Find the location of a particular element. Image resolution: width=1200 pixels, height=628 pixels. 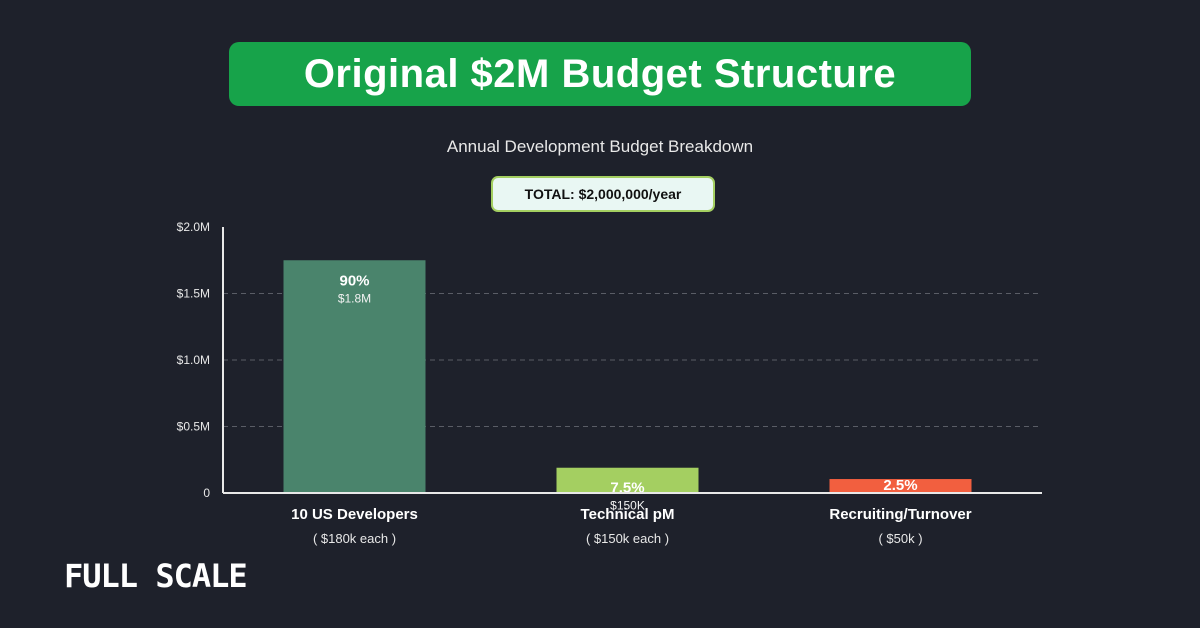

chart-subtitle: Annual Development Budget Breakdown is located at coordinates (600, 146).